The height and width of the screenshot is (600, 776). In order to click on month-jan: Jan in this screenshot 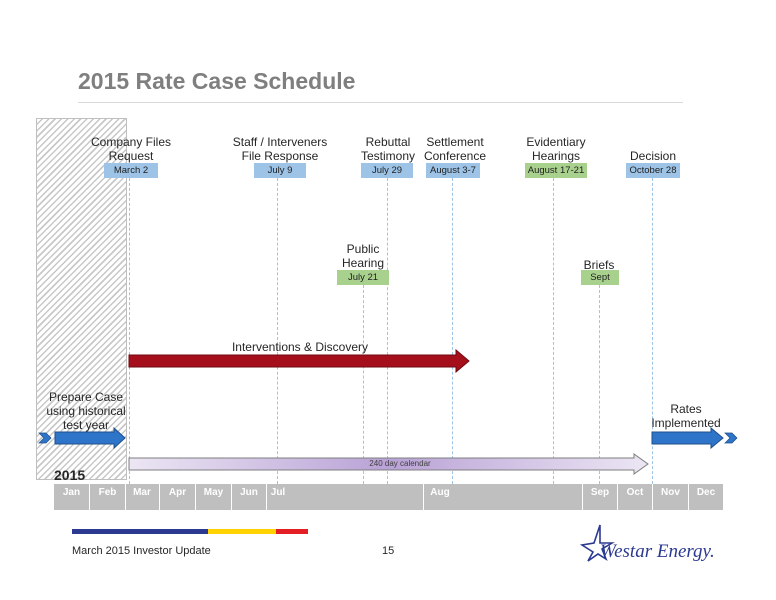, I will do `click(71, 492)`.